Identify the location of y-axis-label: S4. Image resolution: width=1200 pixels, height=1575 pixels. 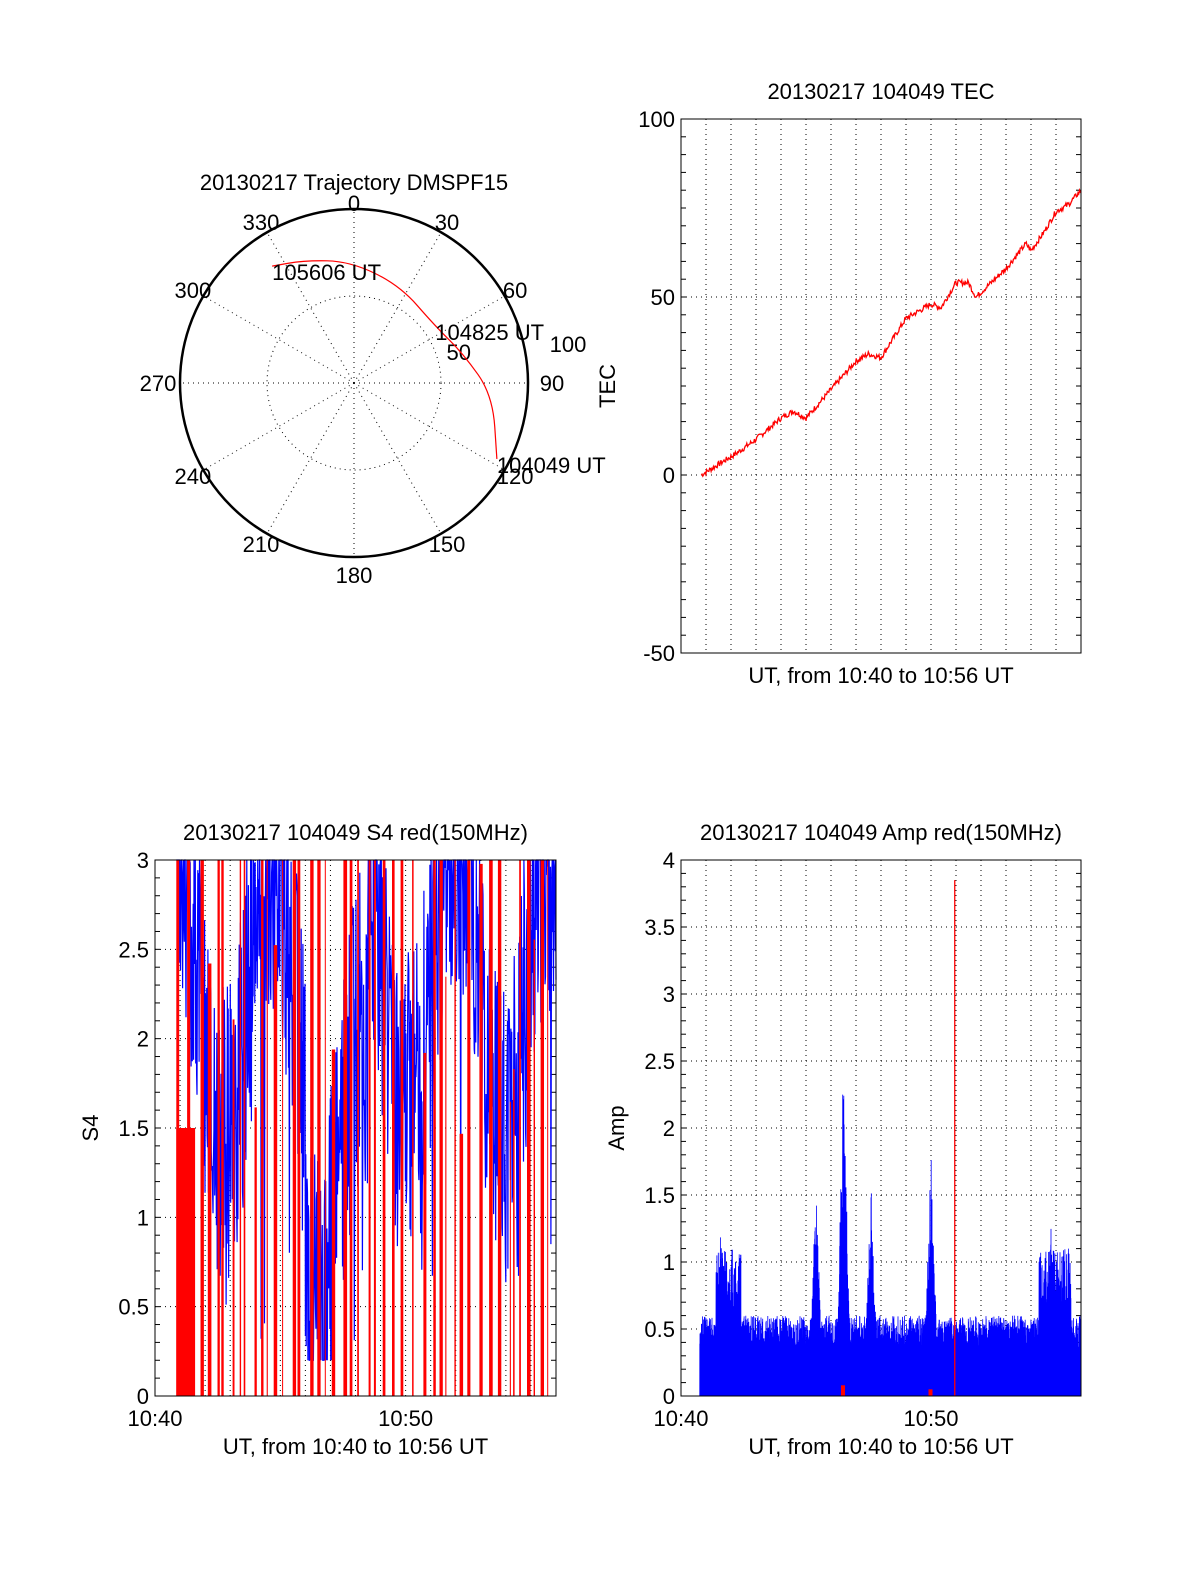
(90, 1128).